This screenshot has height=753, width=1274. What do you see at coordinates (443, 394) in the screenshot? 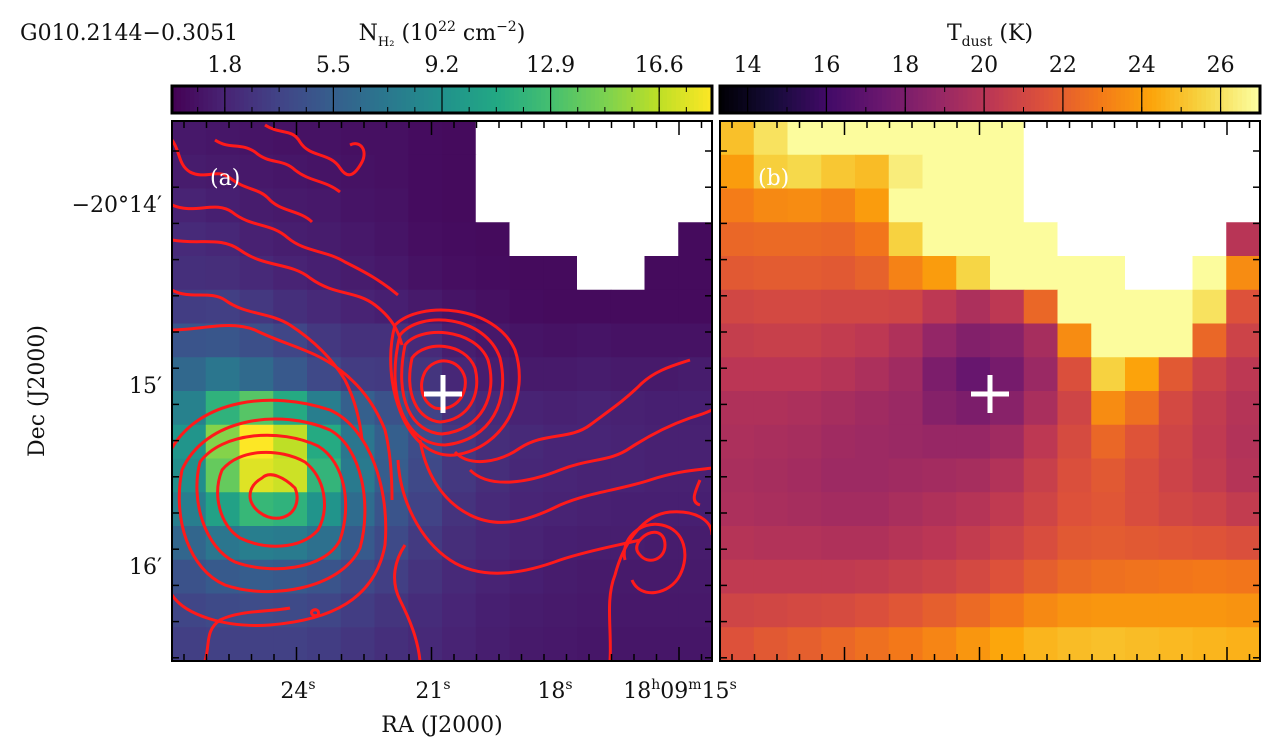
I see `marker-a` at bounding box center [443, 394].